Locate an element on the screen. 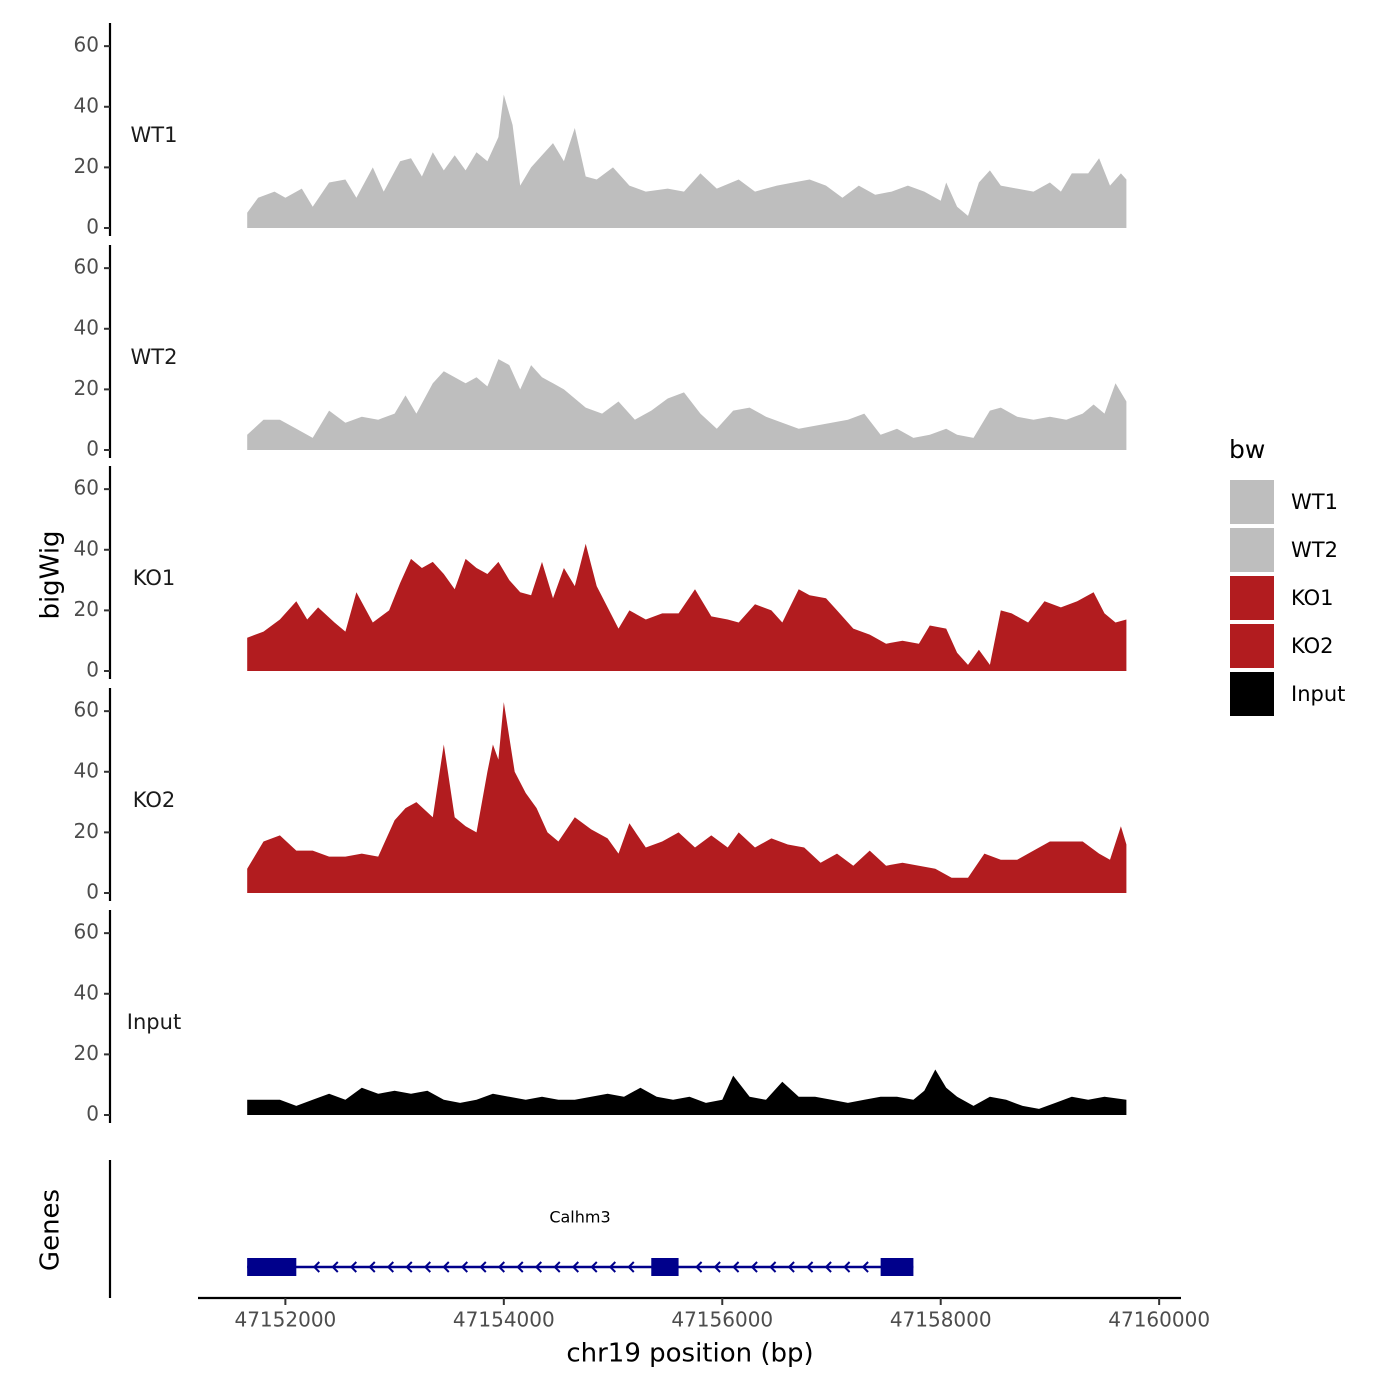 The image size is (1400, 1400). track-input: 0 20 40 60 Input is located at coordinates (600, 1018).